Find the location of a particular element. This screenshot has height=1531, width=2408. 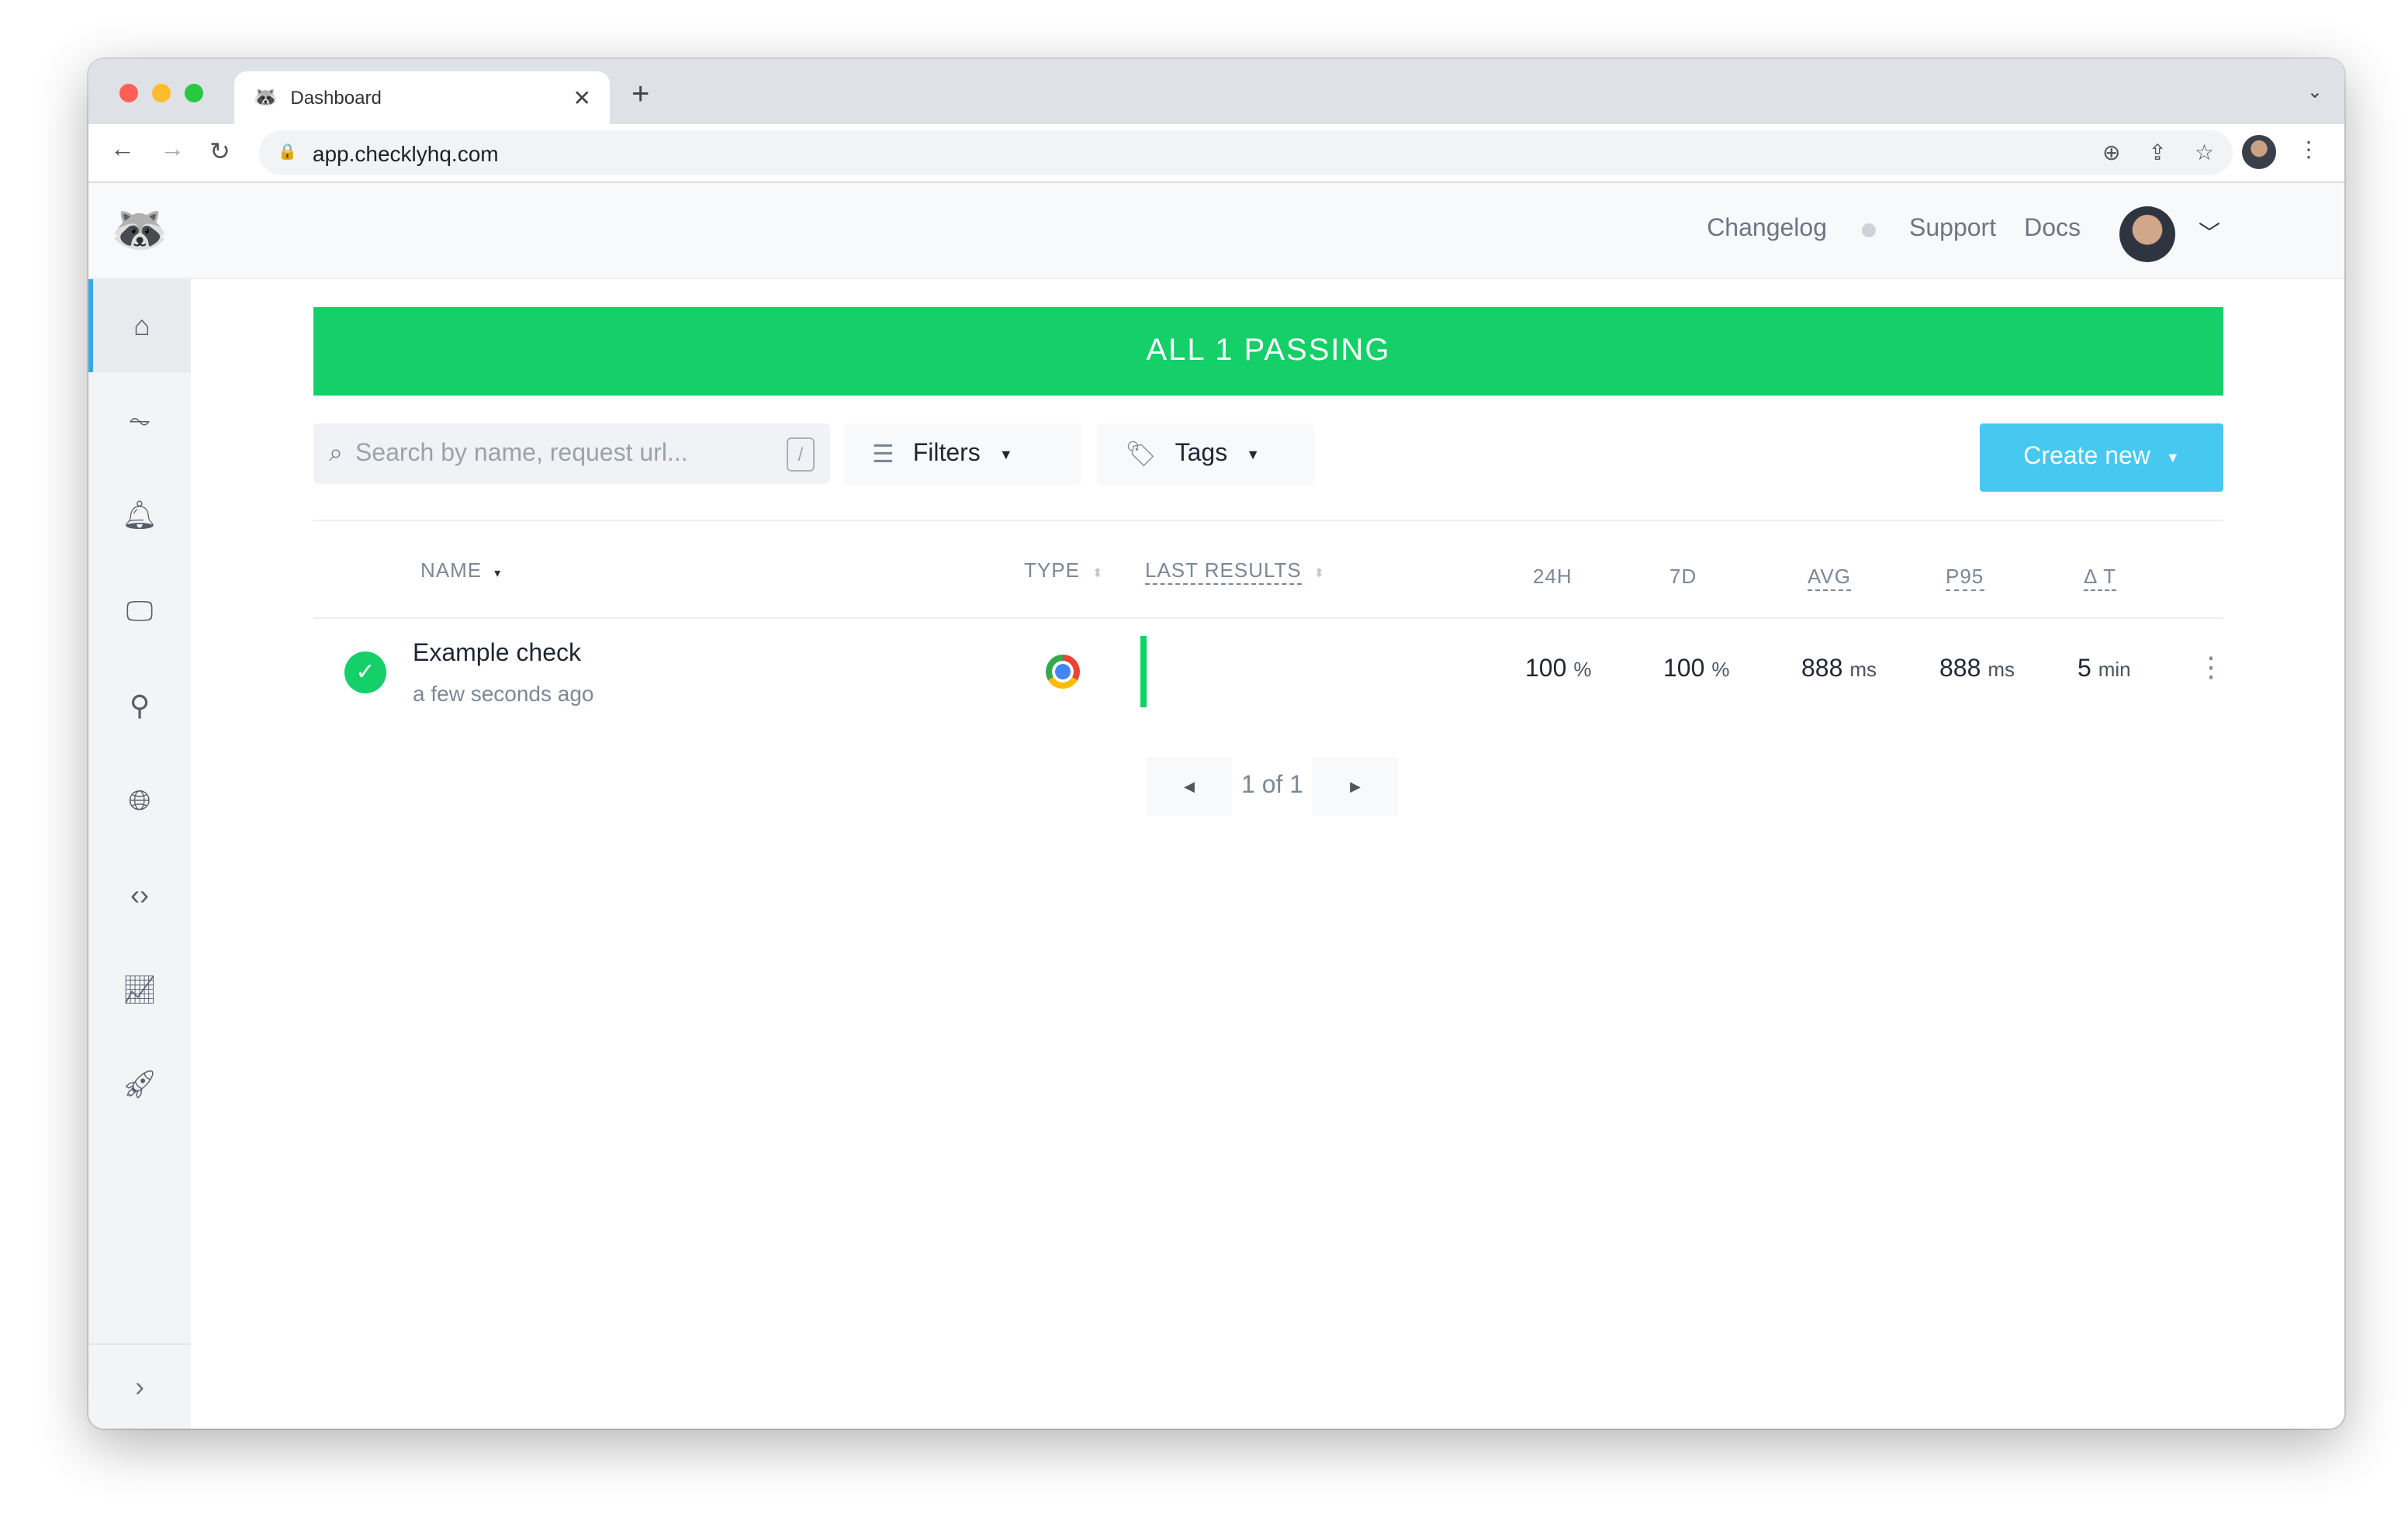

prev-page-button: ◀ is located at coordinates (1189, 786).